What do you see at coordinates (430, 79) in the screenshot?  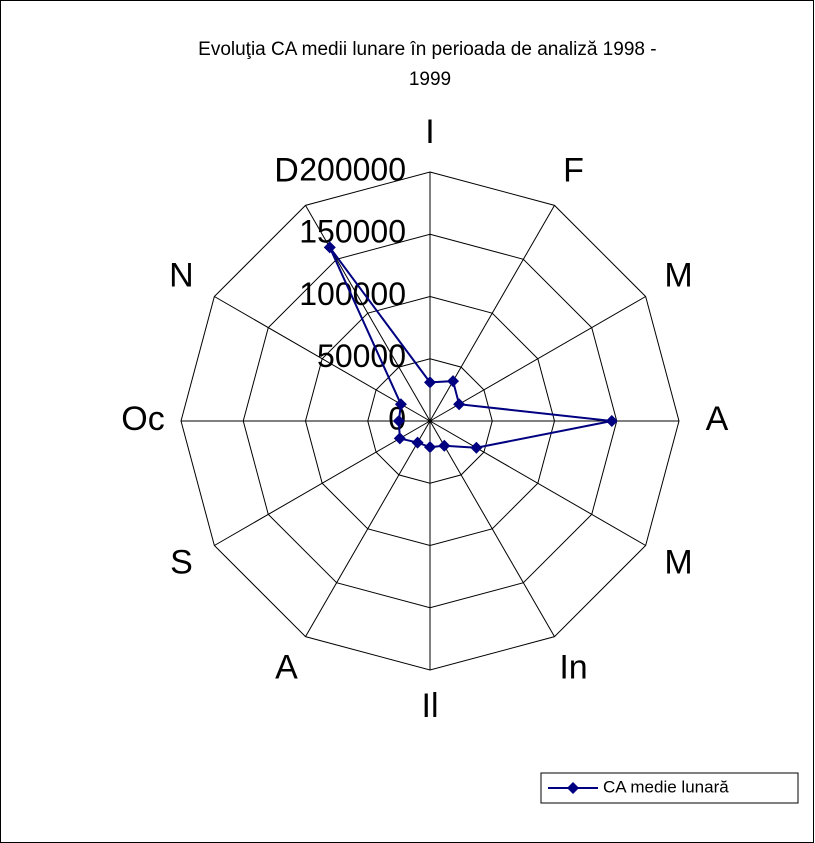 I see `title-line: 1999` at bounding box center [430, 79].